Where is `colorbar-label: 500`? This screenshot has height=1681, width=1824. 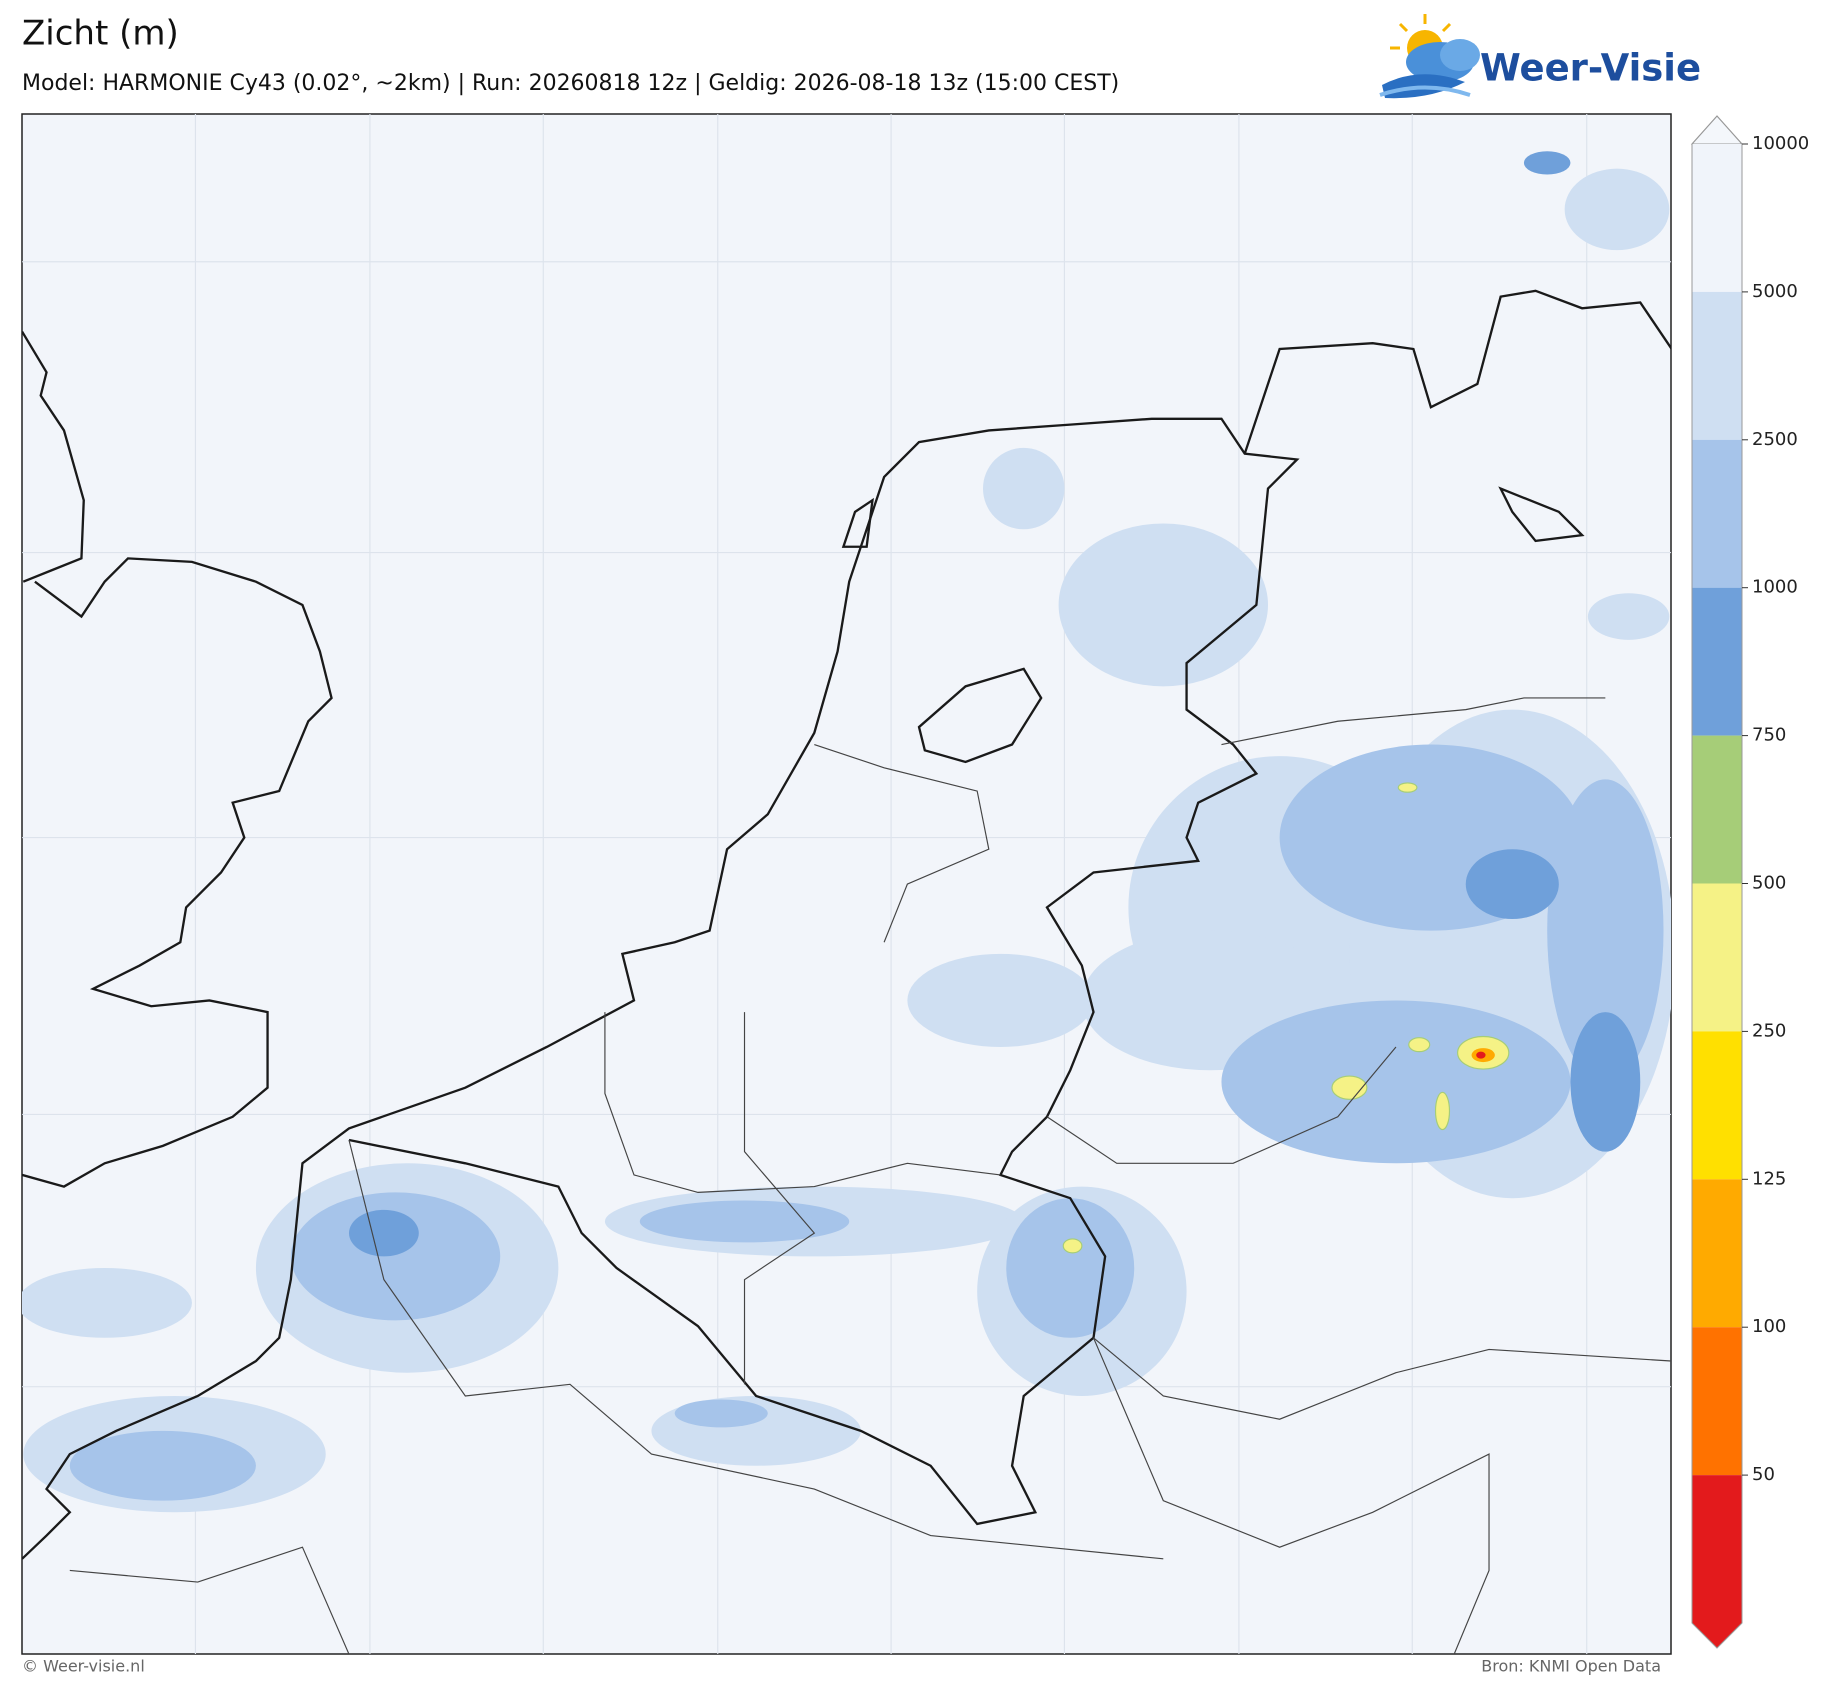
colorbar-label: 500 is located at coordinates (1769, 883).